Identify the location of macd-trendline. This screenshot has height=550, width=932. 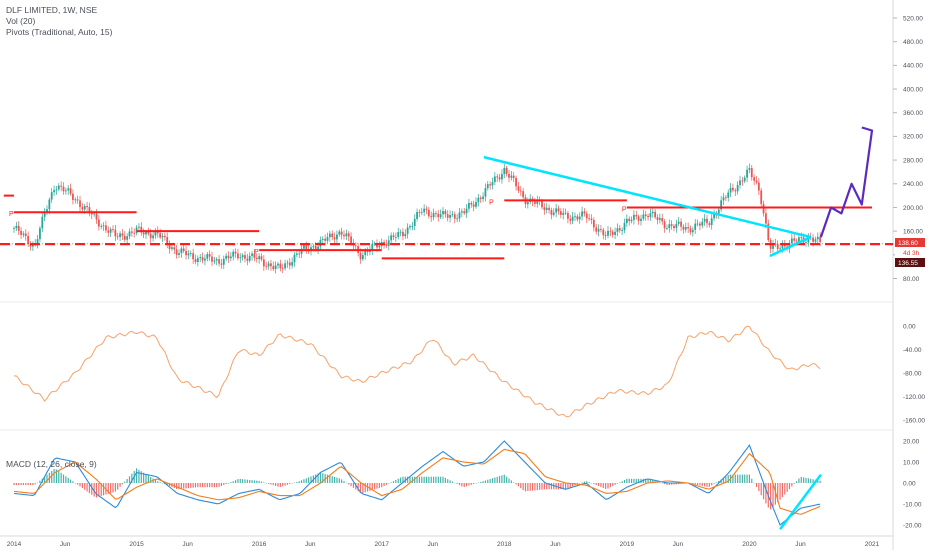
(800, 501).